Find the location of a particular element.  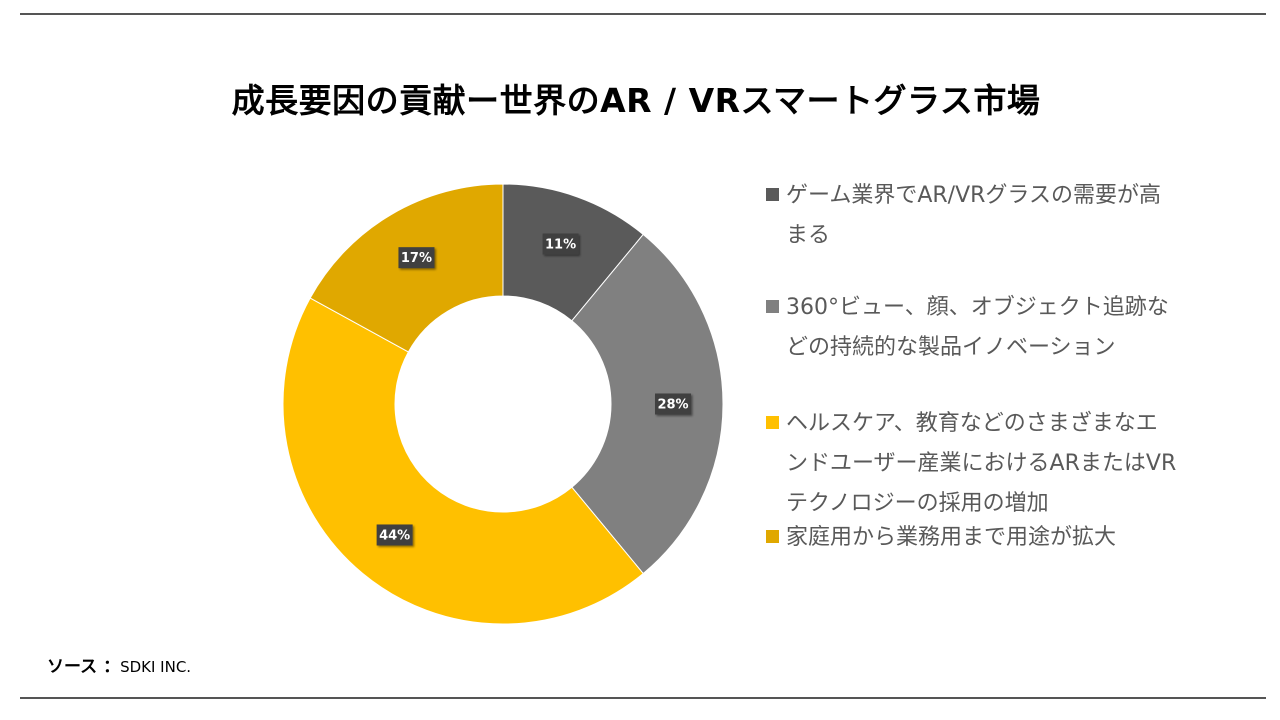

legend-item-innovation: 360°ビュー、顔、オブジェクト追跡な どの持続的な製品イノベーション is located at coordinates (1001, 328).